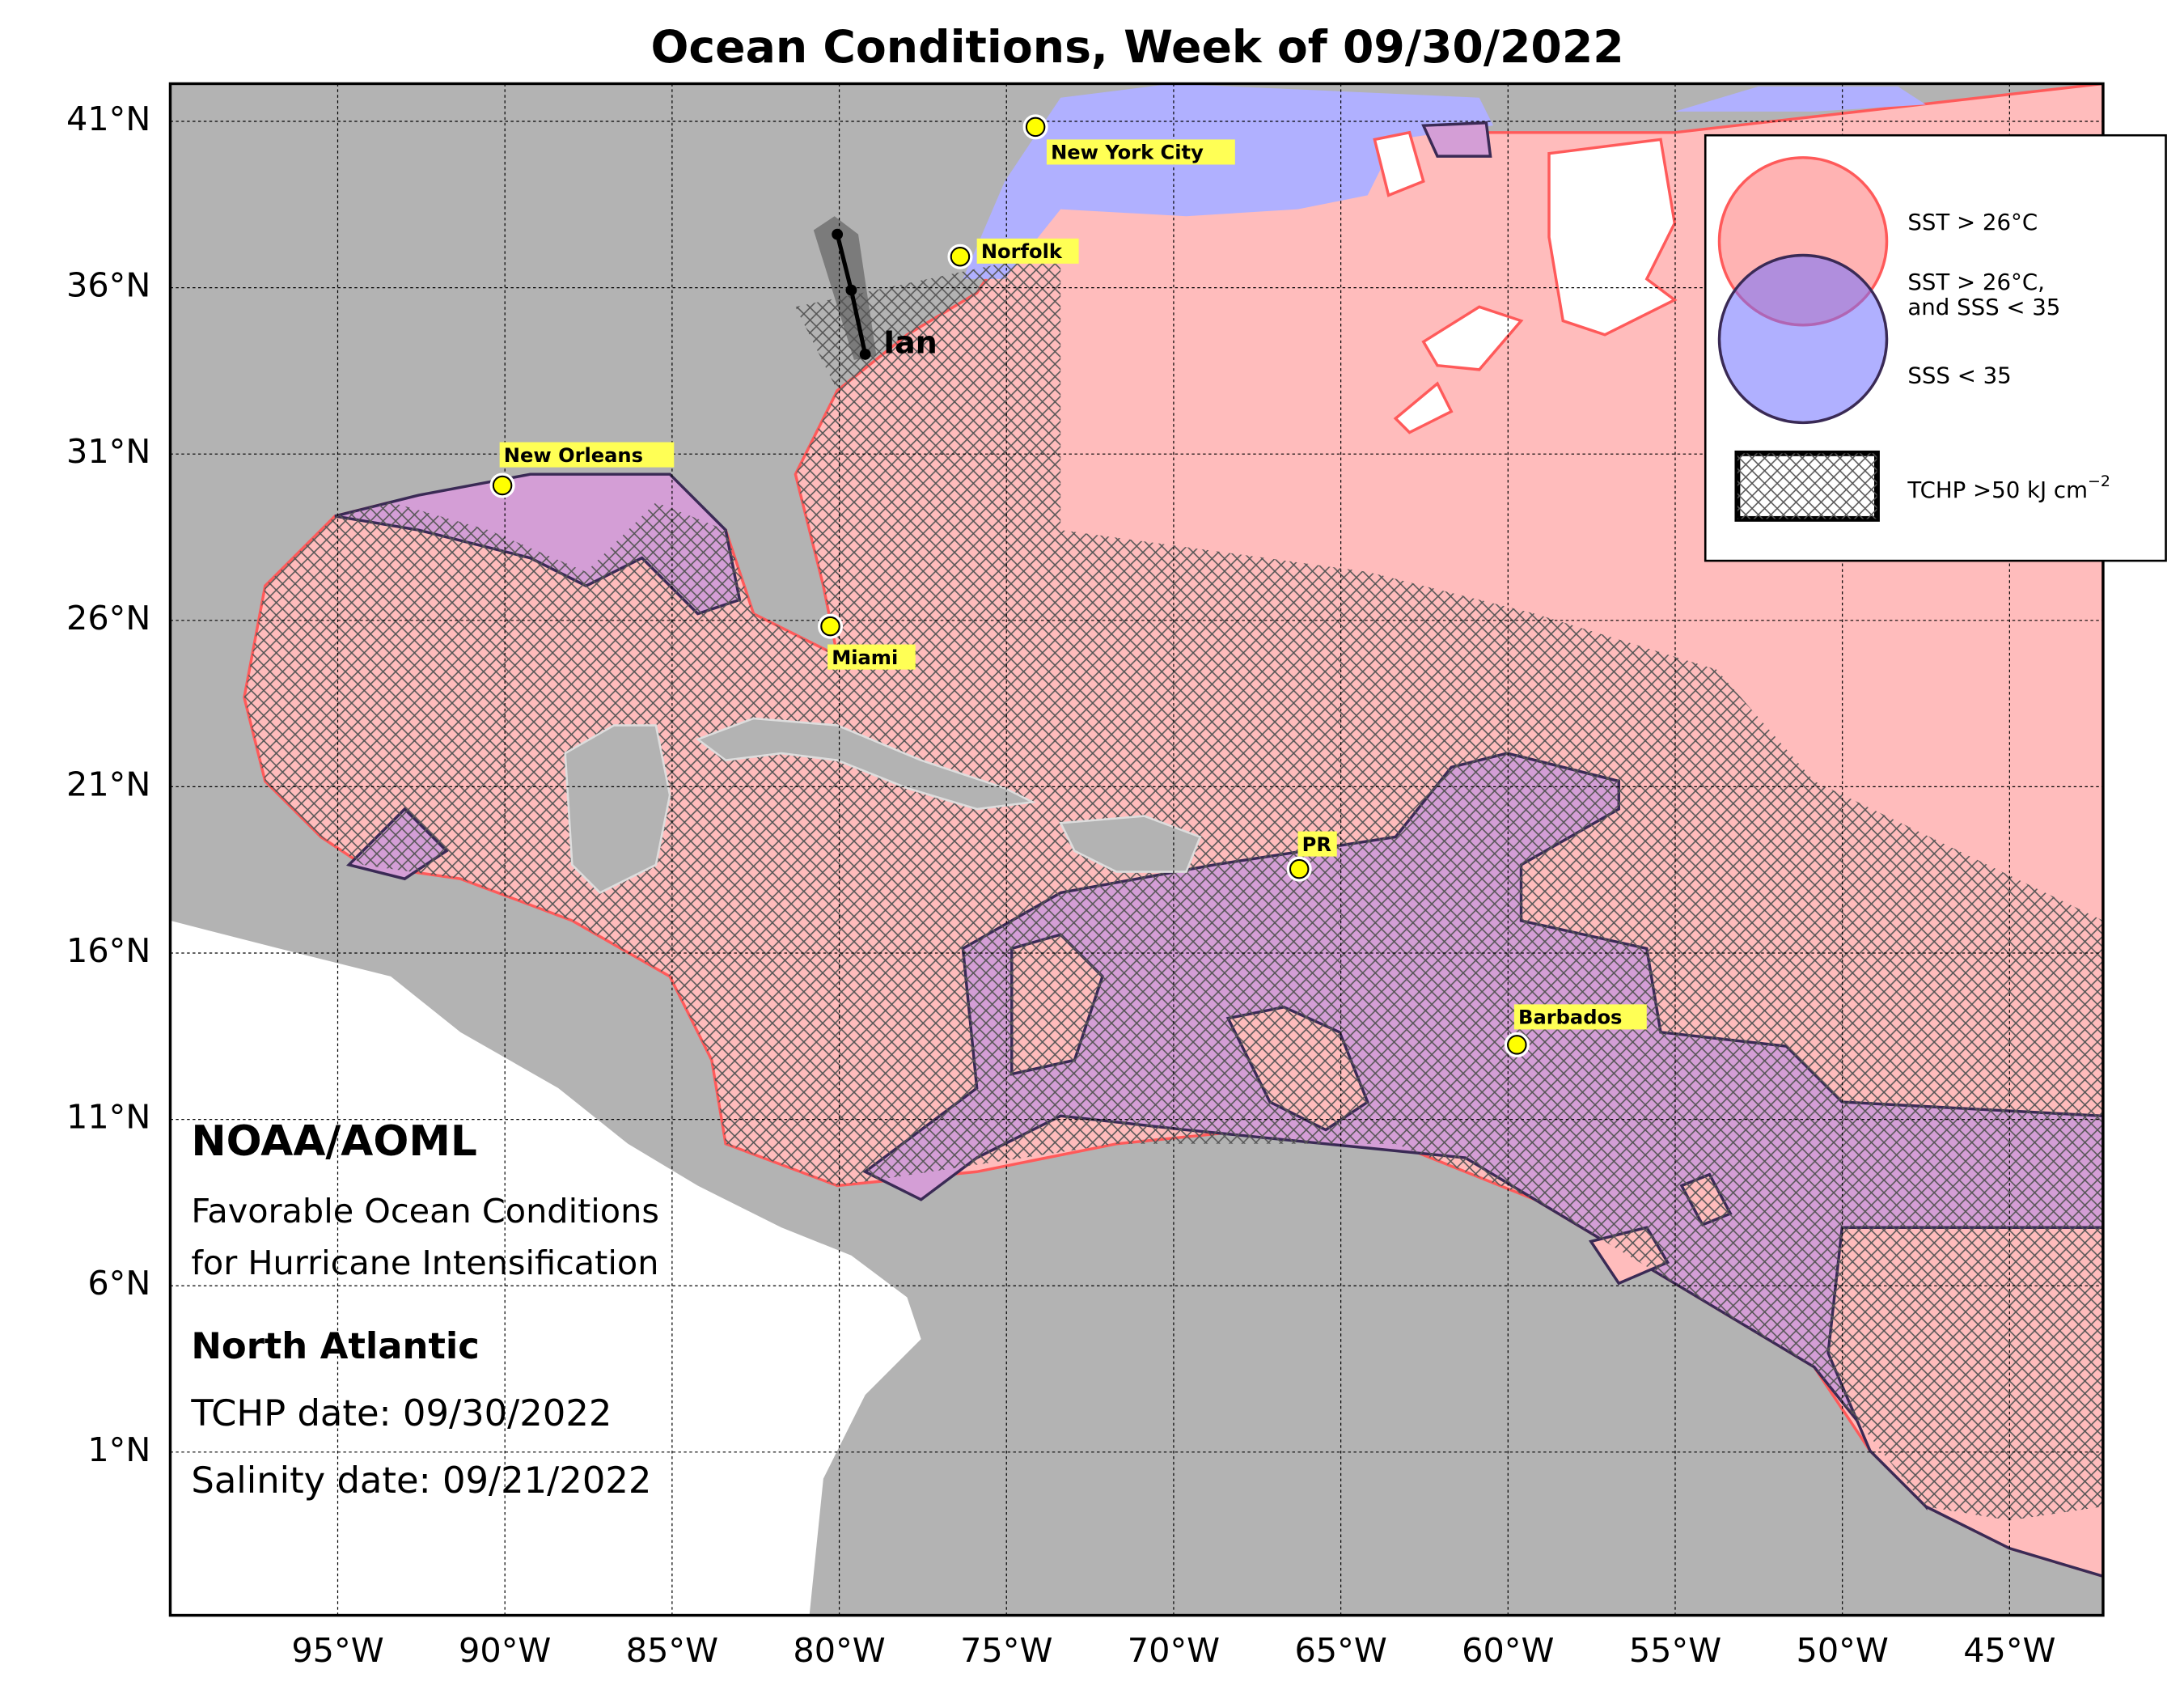 The height and width of the screenshot is (1699, 2184). Describe the element at coordinates (1570, 1017) in the screenshot. I see `place-label: Barbados` at that location.